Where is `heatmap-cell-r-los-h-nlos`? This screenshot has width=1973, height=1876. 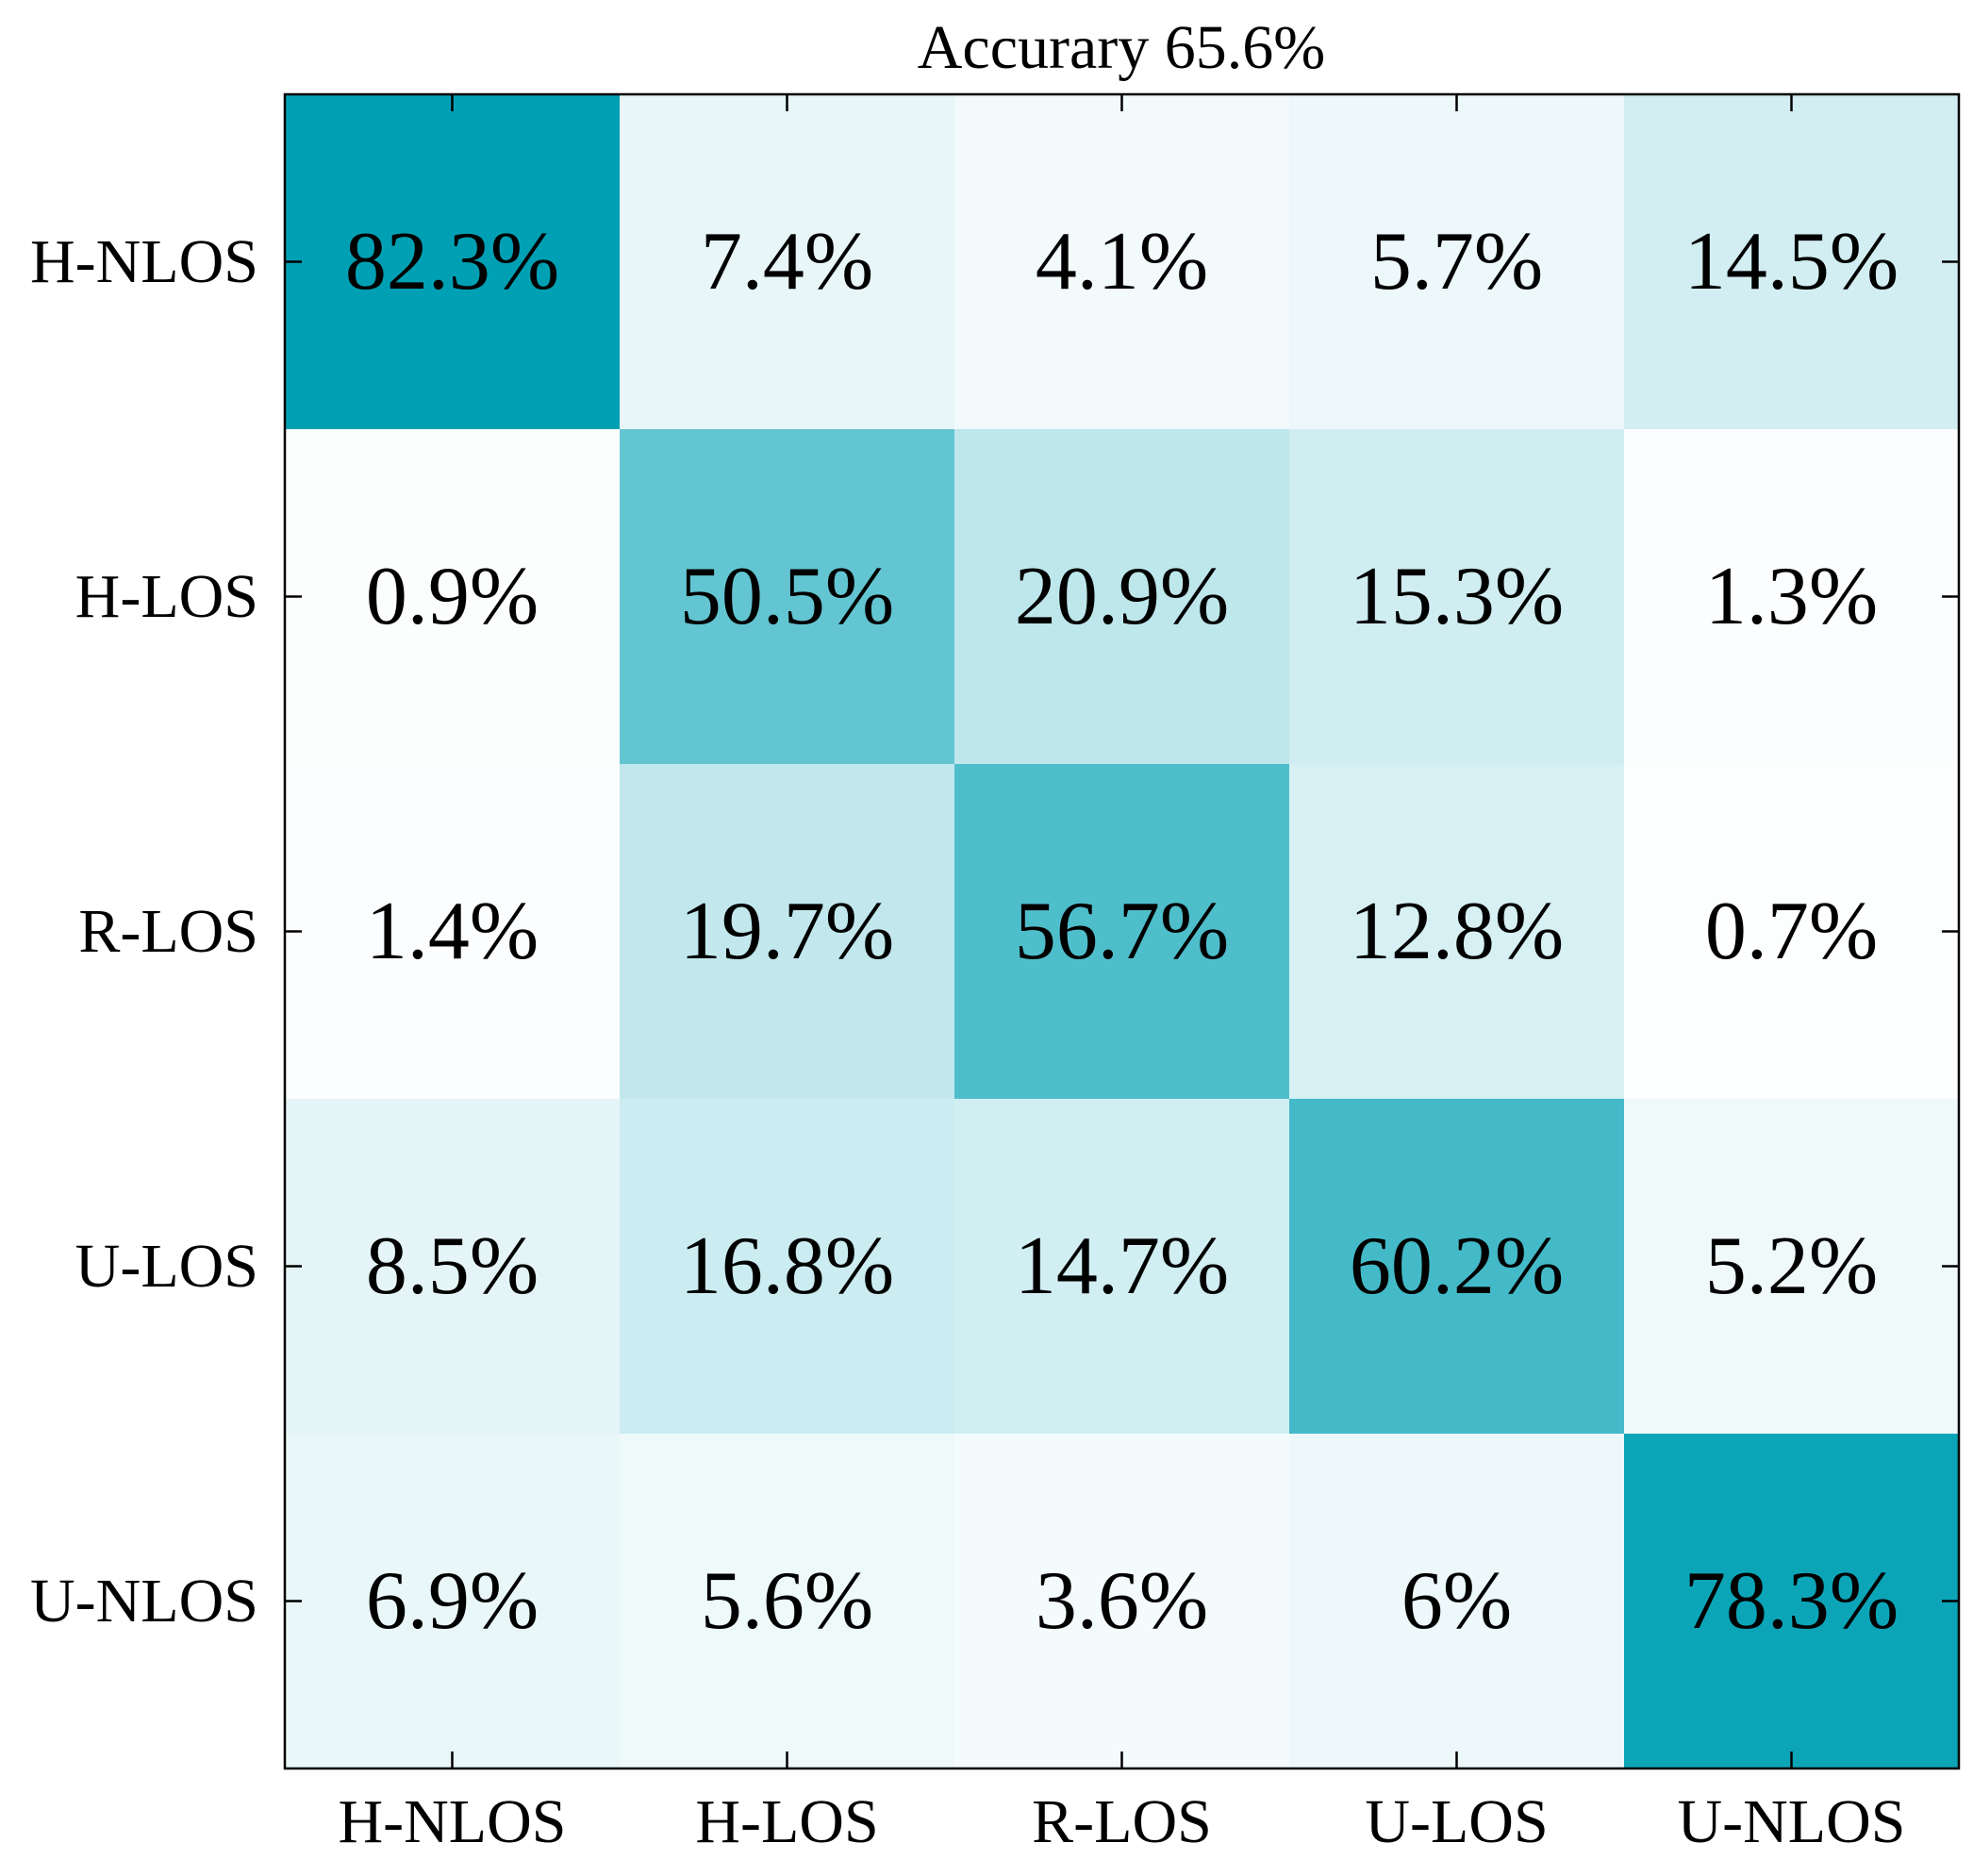 heatmap-cell-r-los-h-nlos is located at coordinates (453, 932).